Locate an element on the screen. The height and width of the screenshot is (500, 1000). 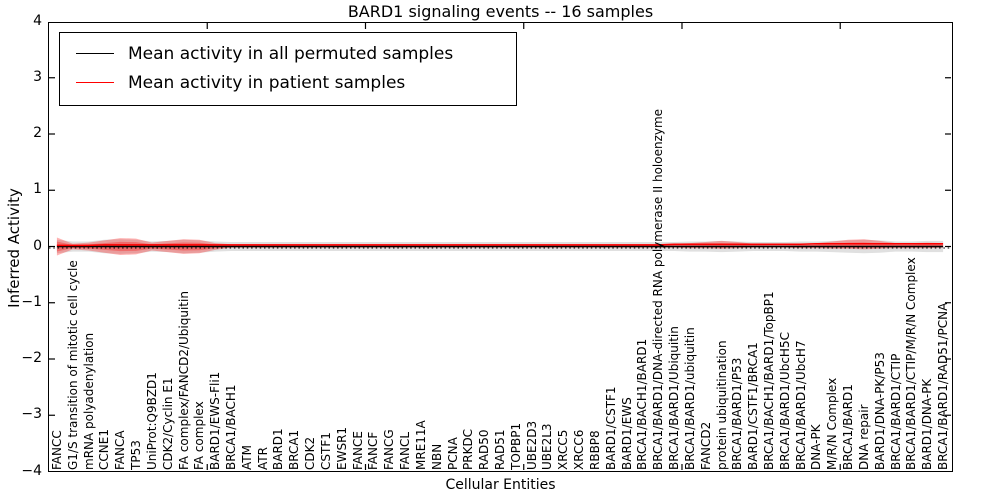
x-category-label: BRCA1/BARD1/Ubiquitin is located at coordinates (674, 398).